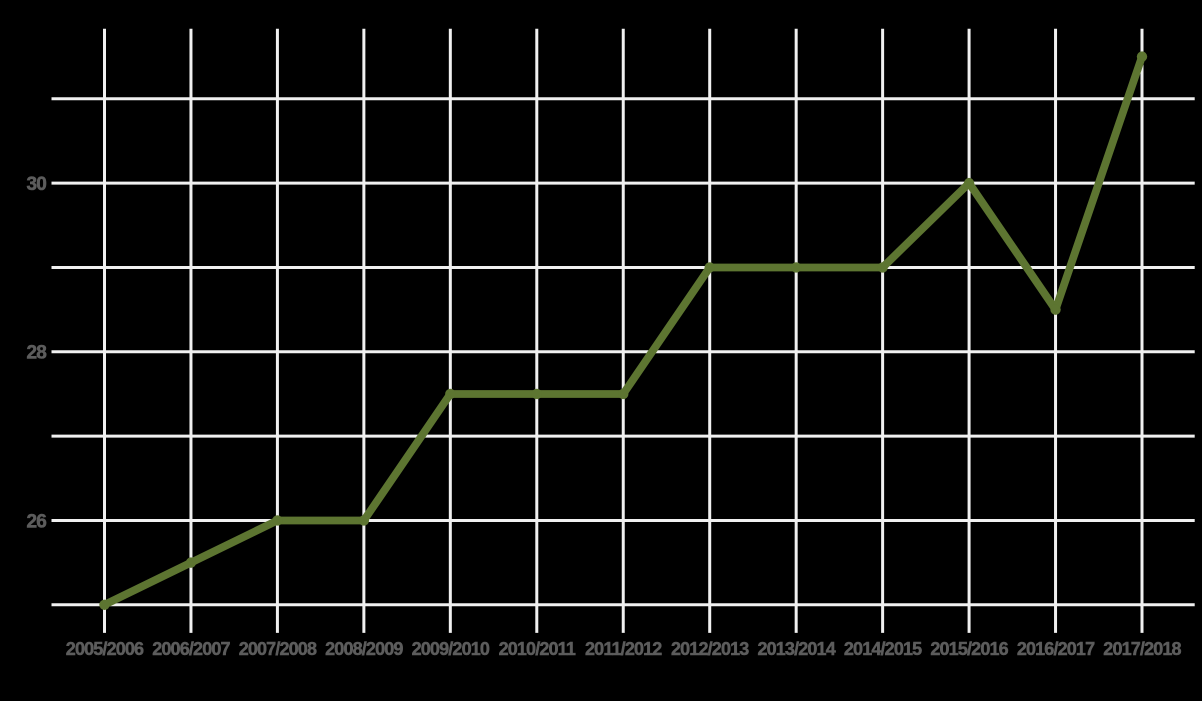  Describe the element at coordinates (451, 649) in the screenshot. I see `svg-text: 2009/2010` at that location.